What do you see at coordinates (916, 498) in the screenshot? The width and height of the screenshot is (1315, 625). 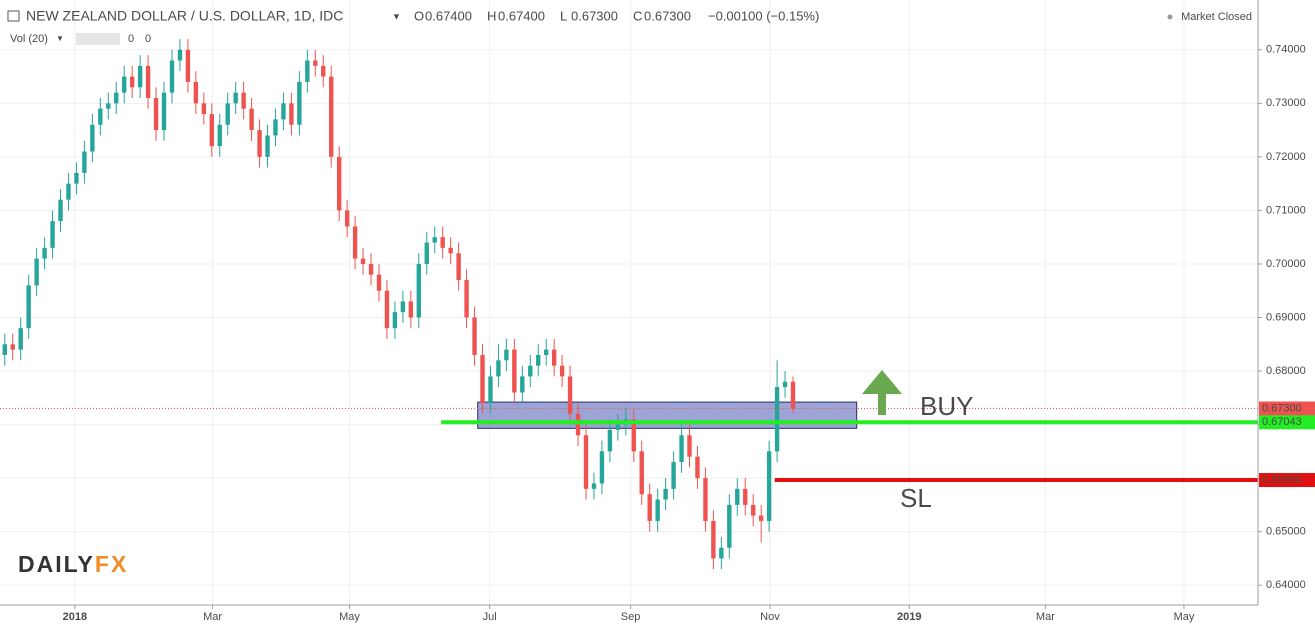 I see `sl-label: SL` at bounding box center [916, 498].